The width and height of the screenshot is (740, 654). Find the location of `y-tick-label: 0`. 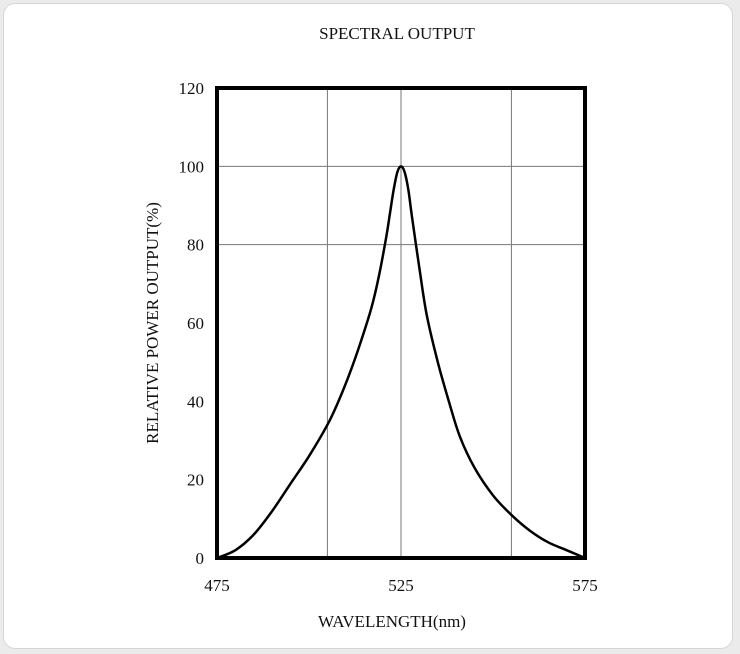

y-tick-label: 0 is located at coordinates (200, 558).